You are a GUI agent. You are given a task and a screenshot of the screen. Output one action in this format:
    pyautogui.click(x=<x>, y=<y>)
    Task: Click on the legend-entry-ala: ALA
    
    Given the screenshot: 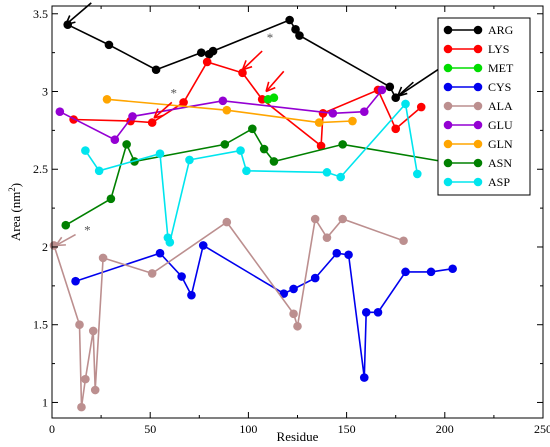 What is the action you would take?
    pyautogui.click(x=478, y=106)
    